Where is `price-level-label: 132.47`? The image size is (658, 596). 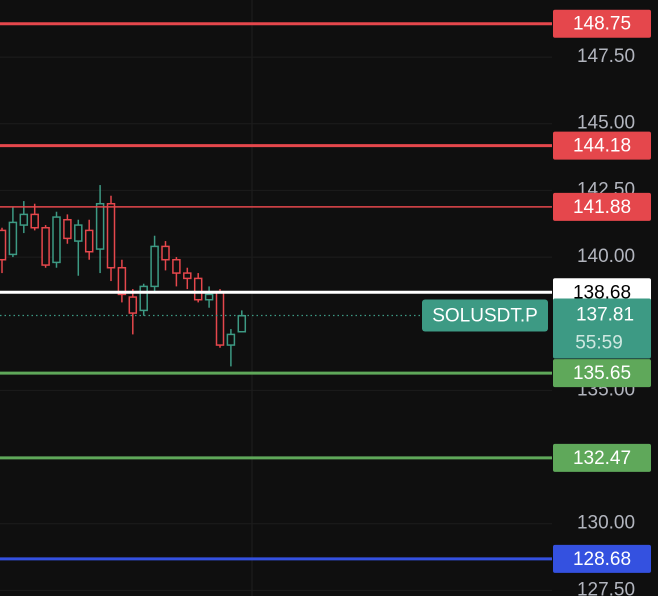
price-level-label: 132.47 is located at coordinates (602, 458).